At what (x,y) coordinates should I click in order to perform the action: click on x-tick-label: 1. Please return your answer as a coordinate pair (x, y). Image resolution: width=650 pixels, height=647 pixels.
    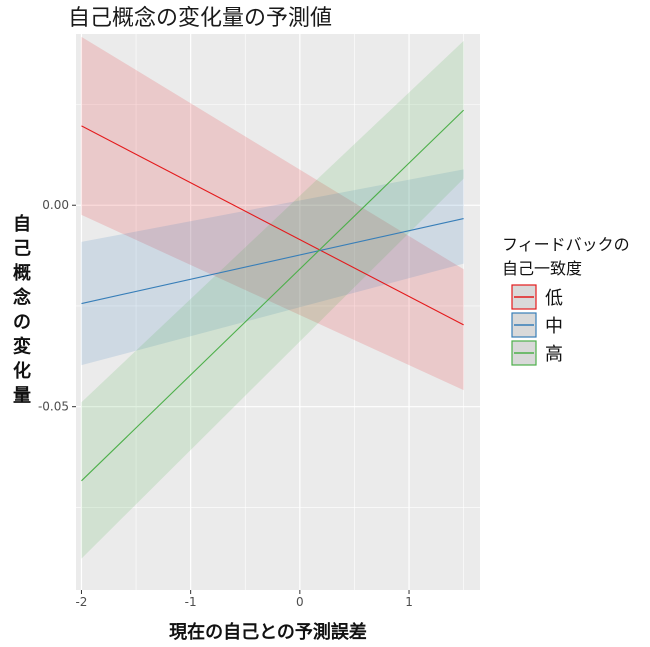
    Looking at the image, I should click on (409, 602).